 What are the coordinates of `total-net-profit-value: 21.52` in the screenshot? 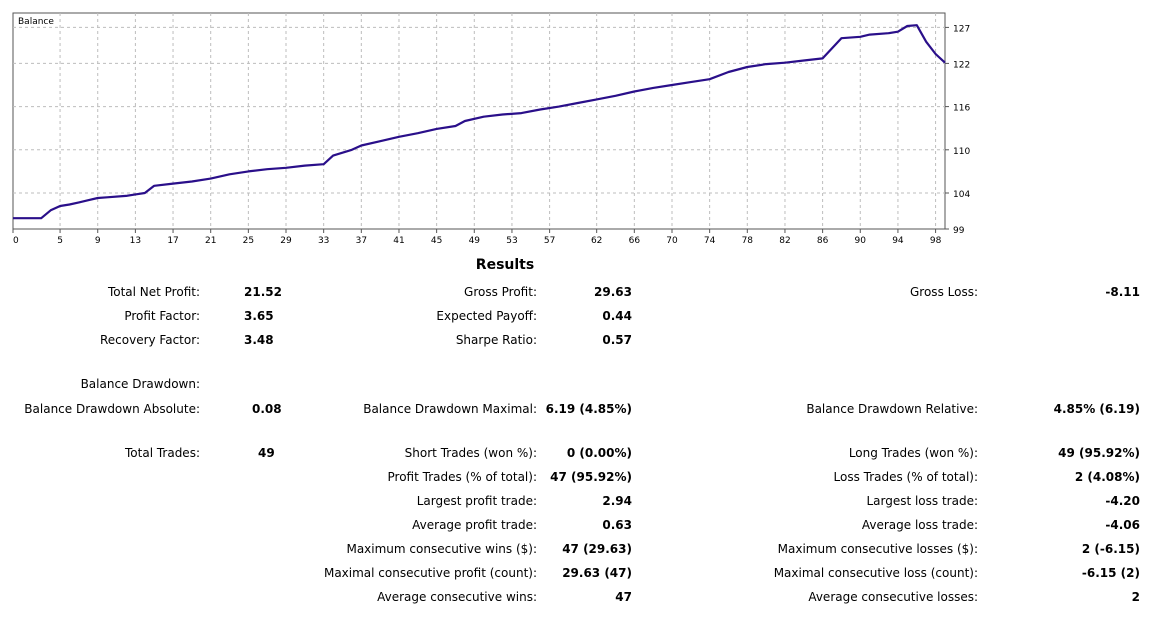 It's located at (263, 292).